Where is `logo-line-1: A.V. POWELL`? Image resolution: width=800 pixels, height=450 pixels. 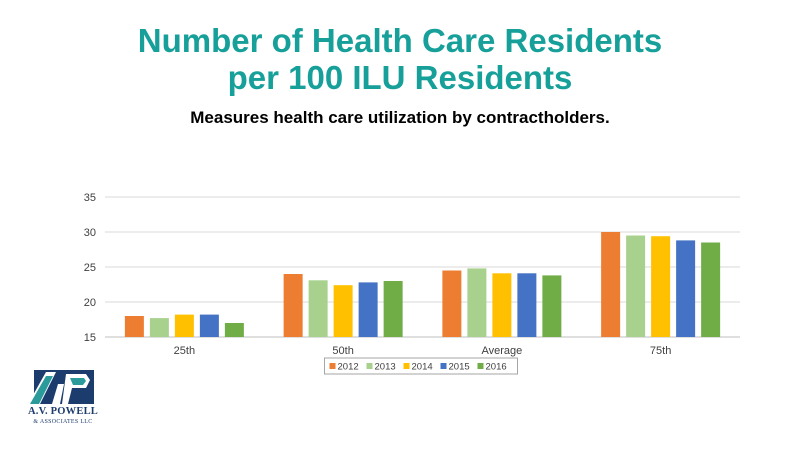
logo-line-1: A.V. POWELL is located at coordinates (63, 411).